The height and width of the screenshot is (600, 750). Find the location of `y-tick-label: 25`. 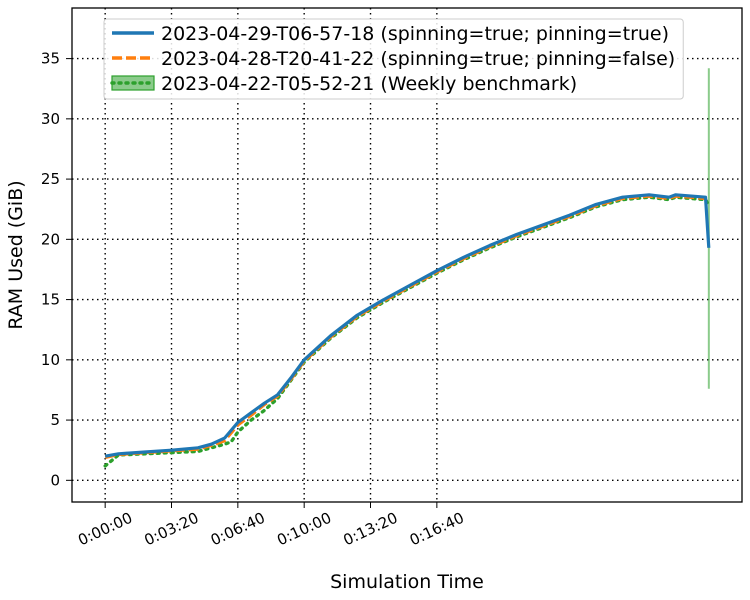

y-tick-label: 25 is located at coordinates (50, 179).